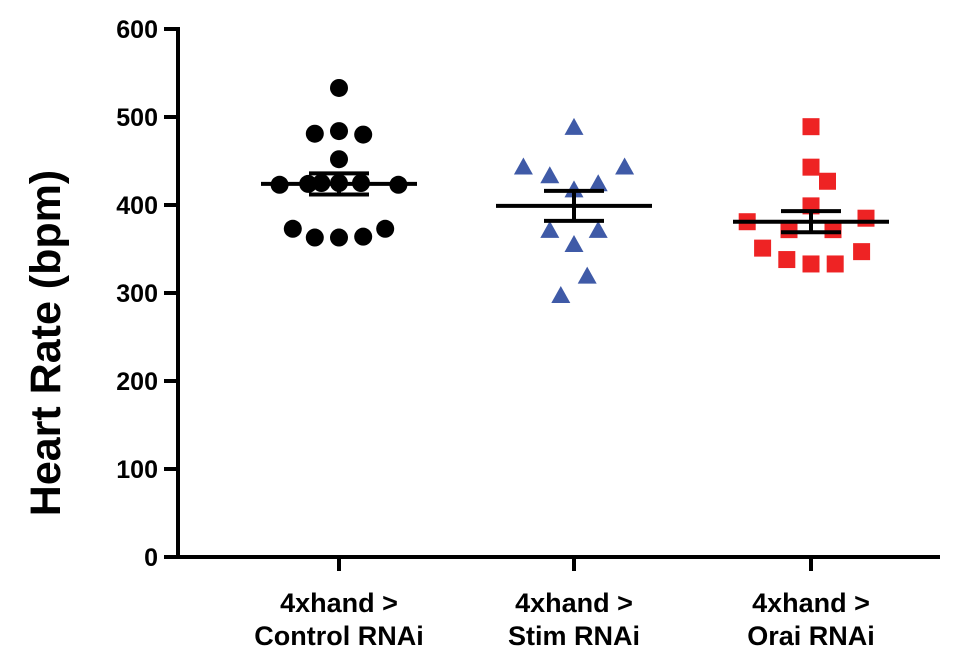 Image resolution: width=966 pixels, height=657 pixels. Describe the element at coordinates (46, 343) in the screenshot. I see `y-axis-title: Heart Rate (bpm)` at that location.